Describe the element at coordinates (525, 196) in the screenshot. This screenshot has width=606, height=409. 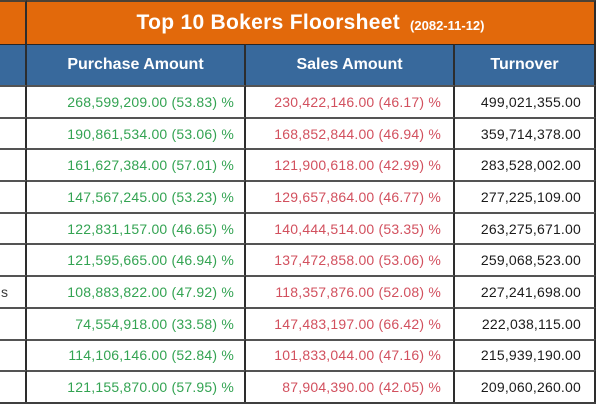
I see `turnover-cell: 277,225,109.00` at that location.